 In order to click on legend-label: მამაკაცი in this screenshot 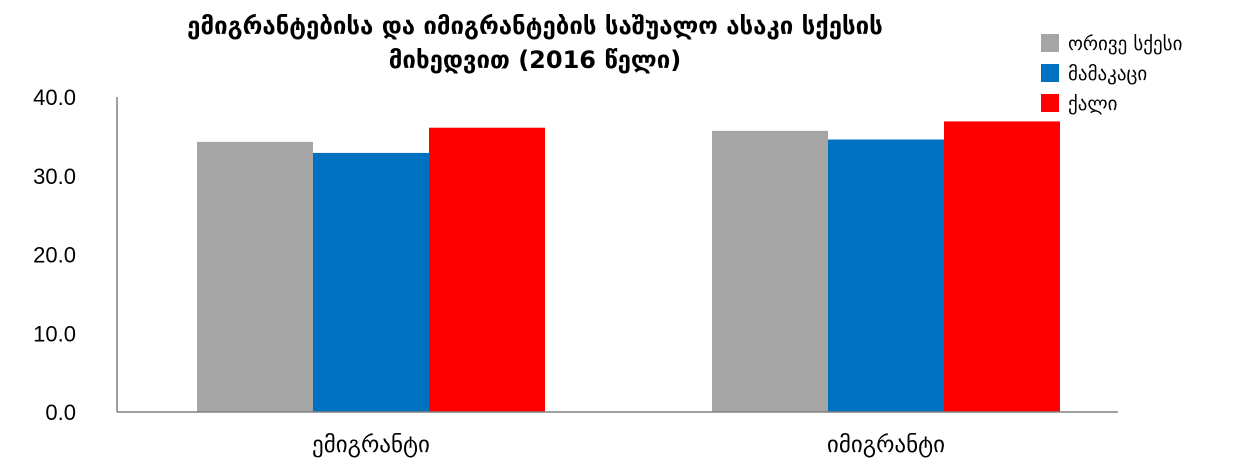, I will do `click(1107, 74)`.